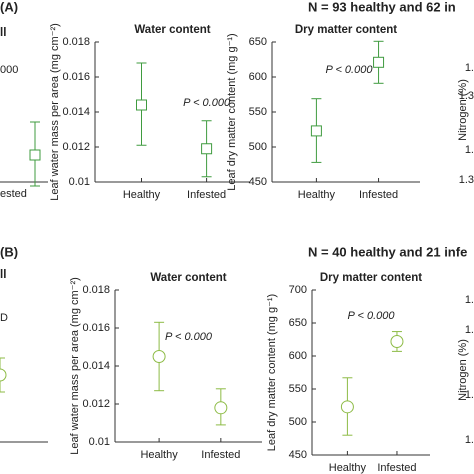 The height and width of the screenshot is (474, 474). Describe the element at coordinates (387, 251) in the screenshot. I see `sample-size: N = 40 healthy and 21 infe` at that location.